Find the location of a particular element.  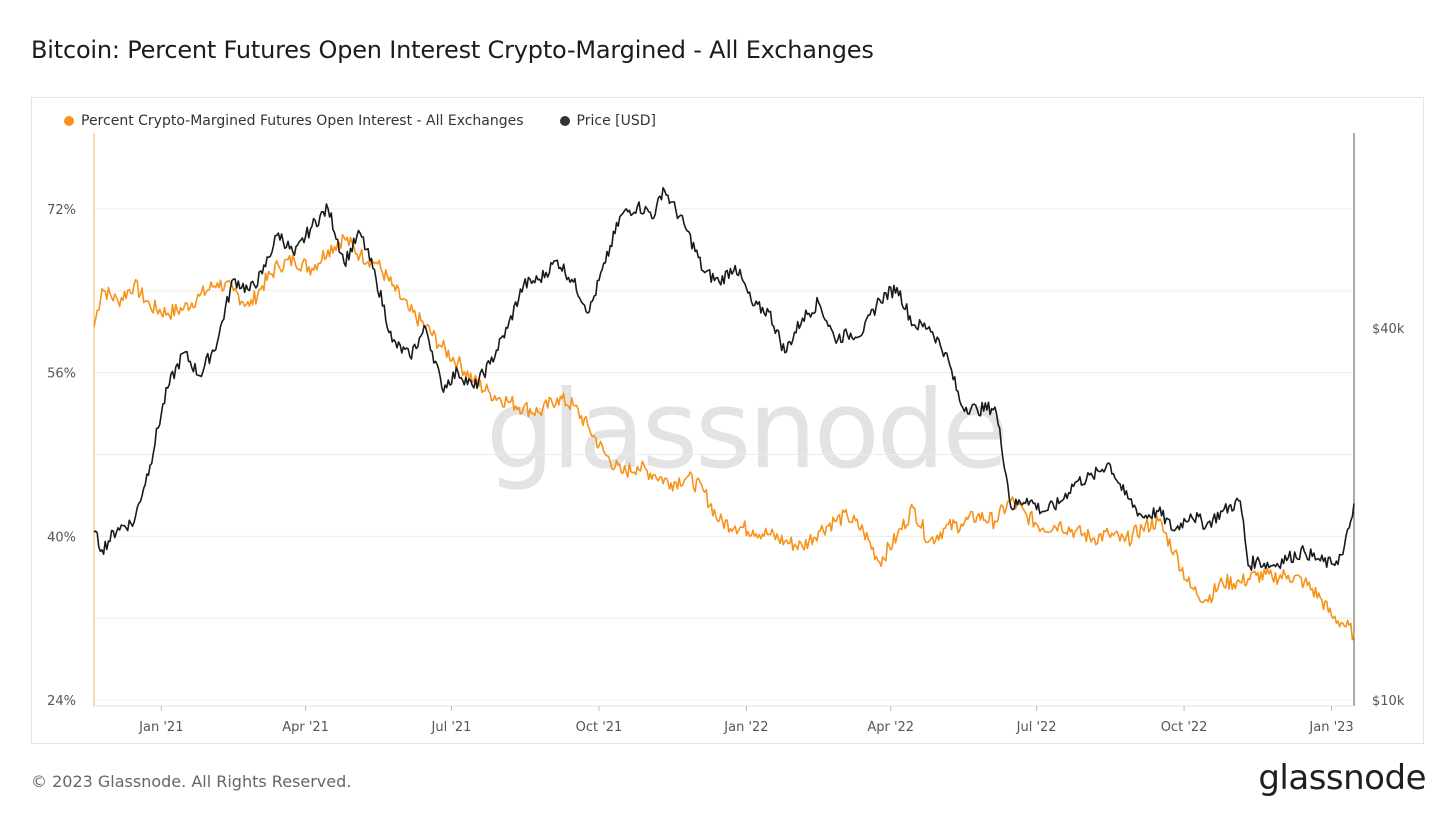

x-tick-label: Apr '22 is located at coordinates (890, 727).